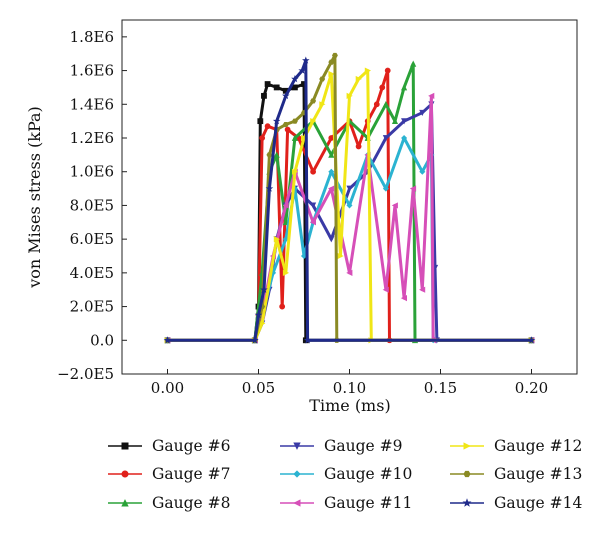 This screenshot has width=600, height=536. Describe the element at coordinates (92, 104) in the screenshot. I see `y-tick-label: 1.4E6` at that location.